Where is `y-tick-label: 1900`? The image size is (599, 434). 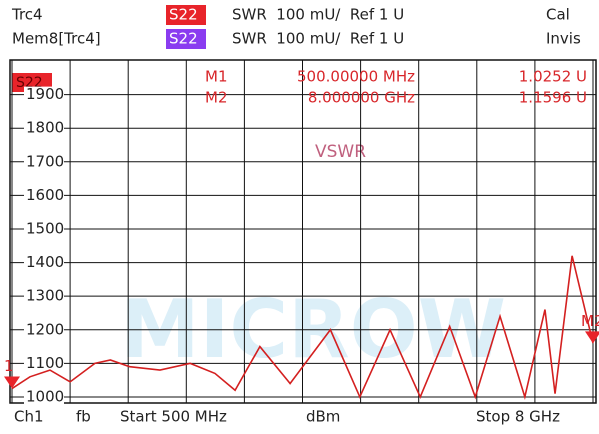
y-tick-label: 1900 is located at coordinates (45, 94).